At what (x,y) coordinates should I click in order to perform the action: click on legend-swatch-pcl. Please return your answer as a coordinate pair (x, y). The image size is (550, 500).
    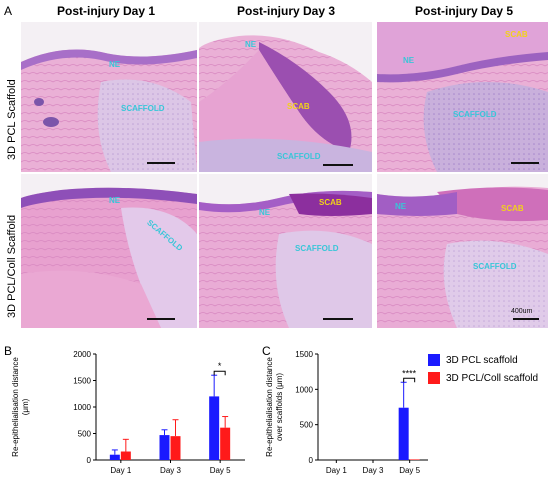
    Looking at the image, I should click on (434, 360).